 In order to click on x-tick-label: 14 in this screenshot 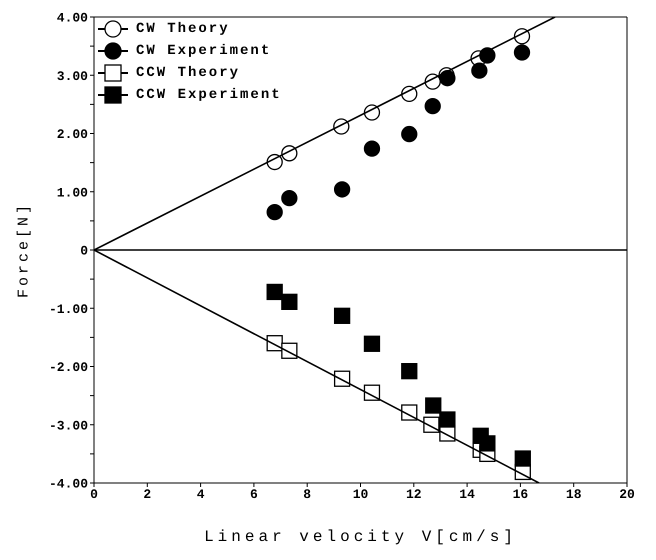, I will do `click(467, 494)`.